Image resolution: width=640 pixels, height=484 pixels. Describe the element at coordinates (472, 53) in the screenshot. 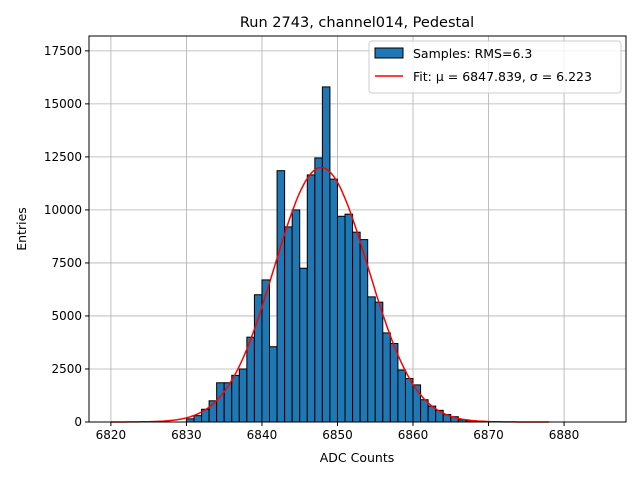

I see `legend-label-samples: Samples: RMS=6.3` at that location.